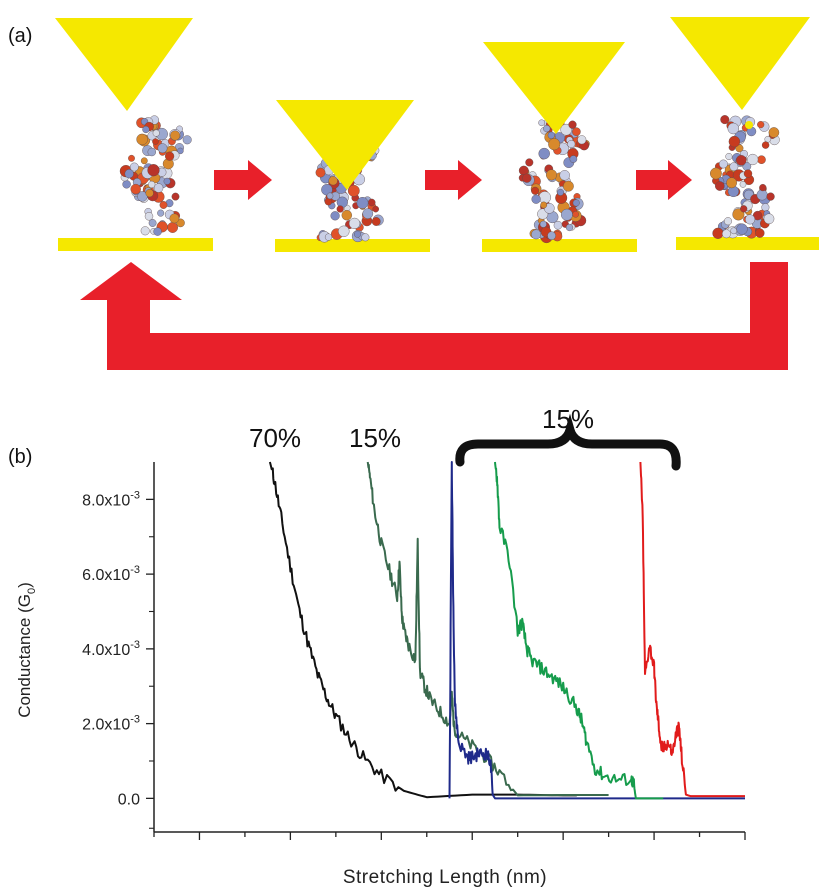 This screenshot has height=889, width=819. What do you see at coordinates (24, 585) in the screenshot?
I see `y-axis-label-close: )` at bounding box center [24, 585].